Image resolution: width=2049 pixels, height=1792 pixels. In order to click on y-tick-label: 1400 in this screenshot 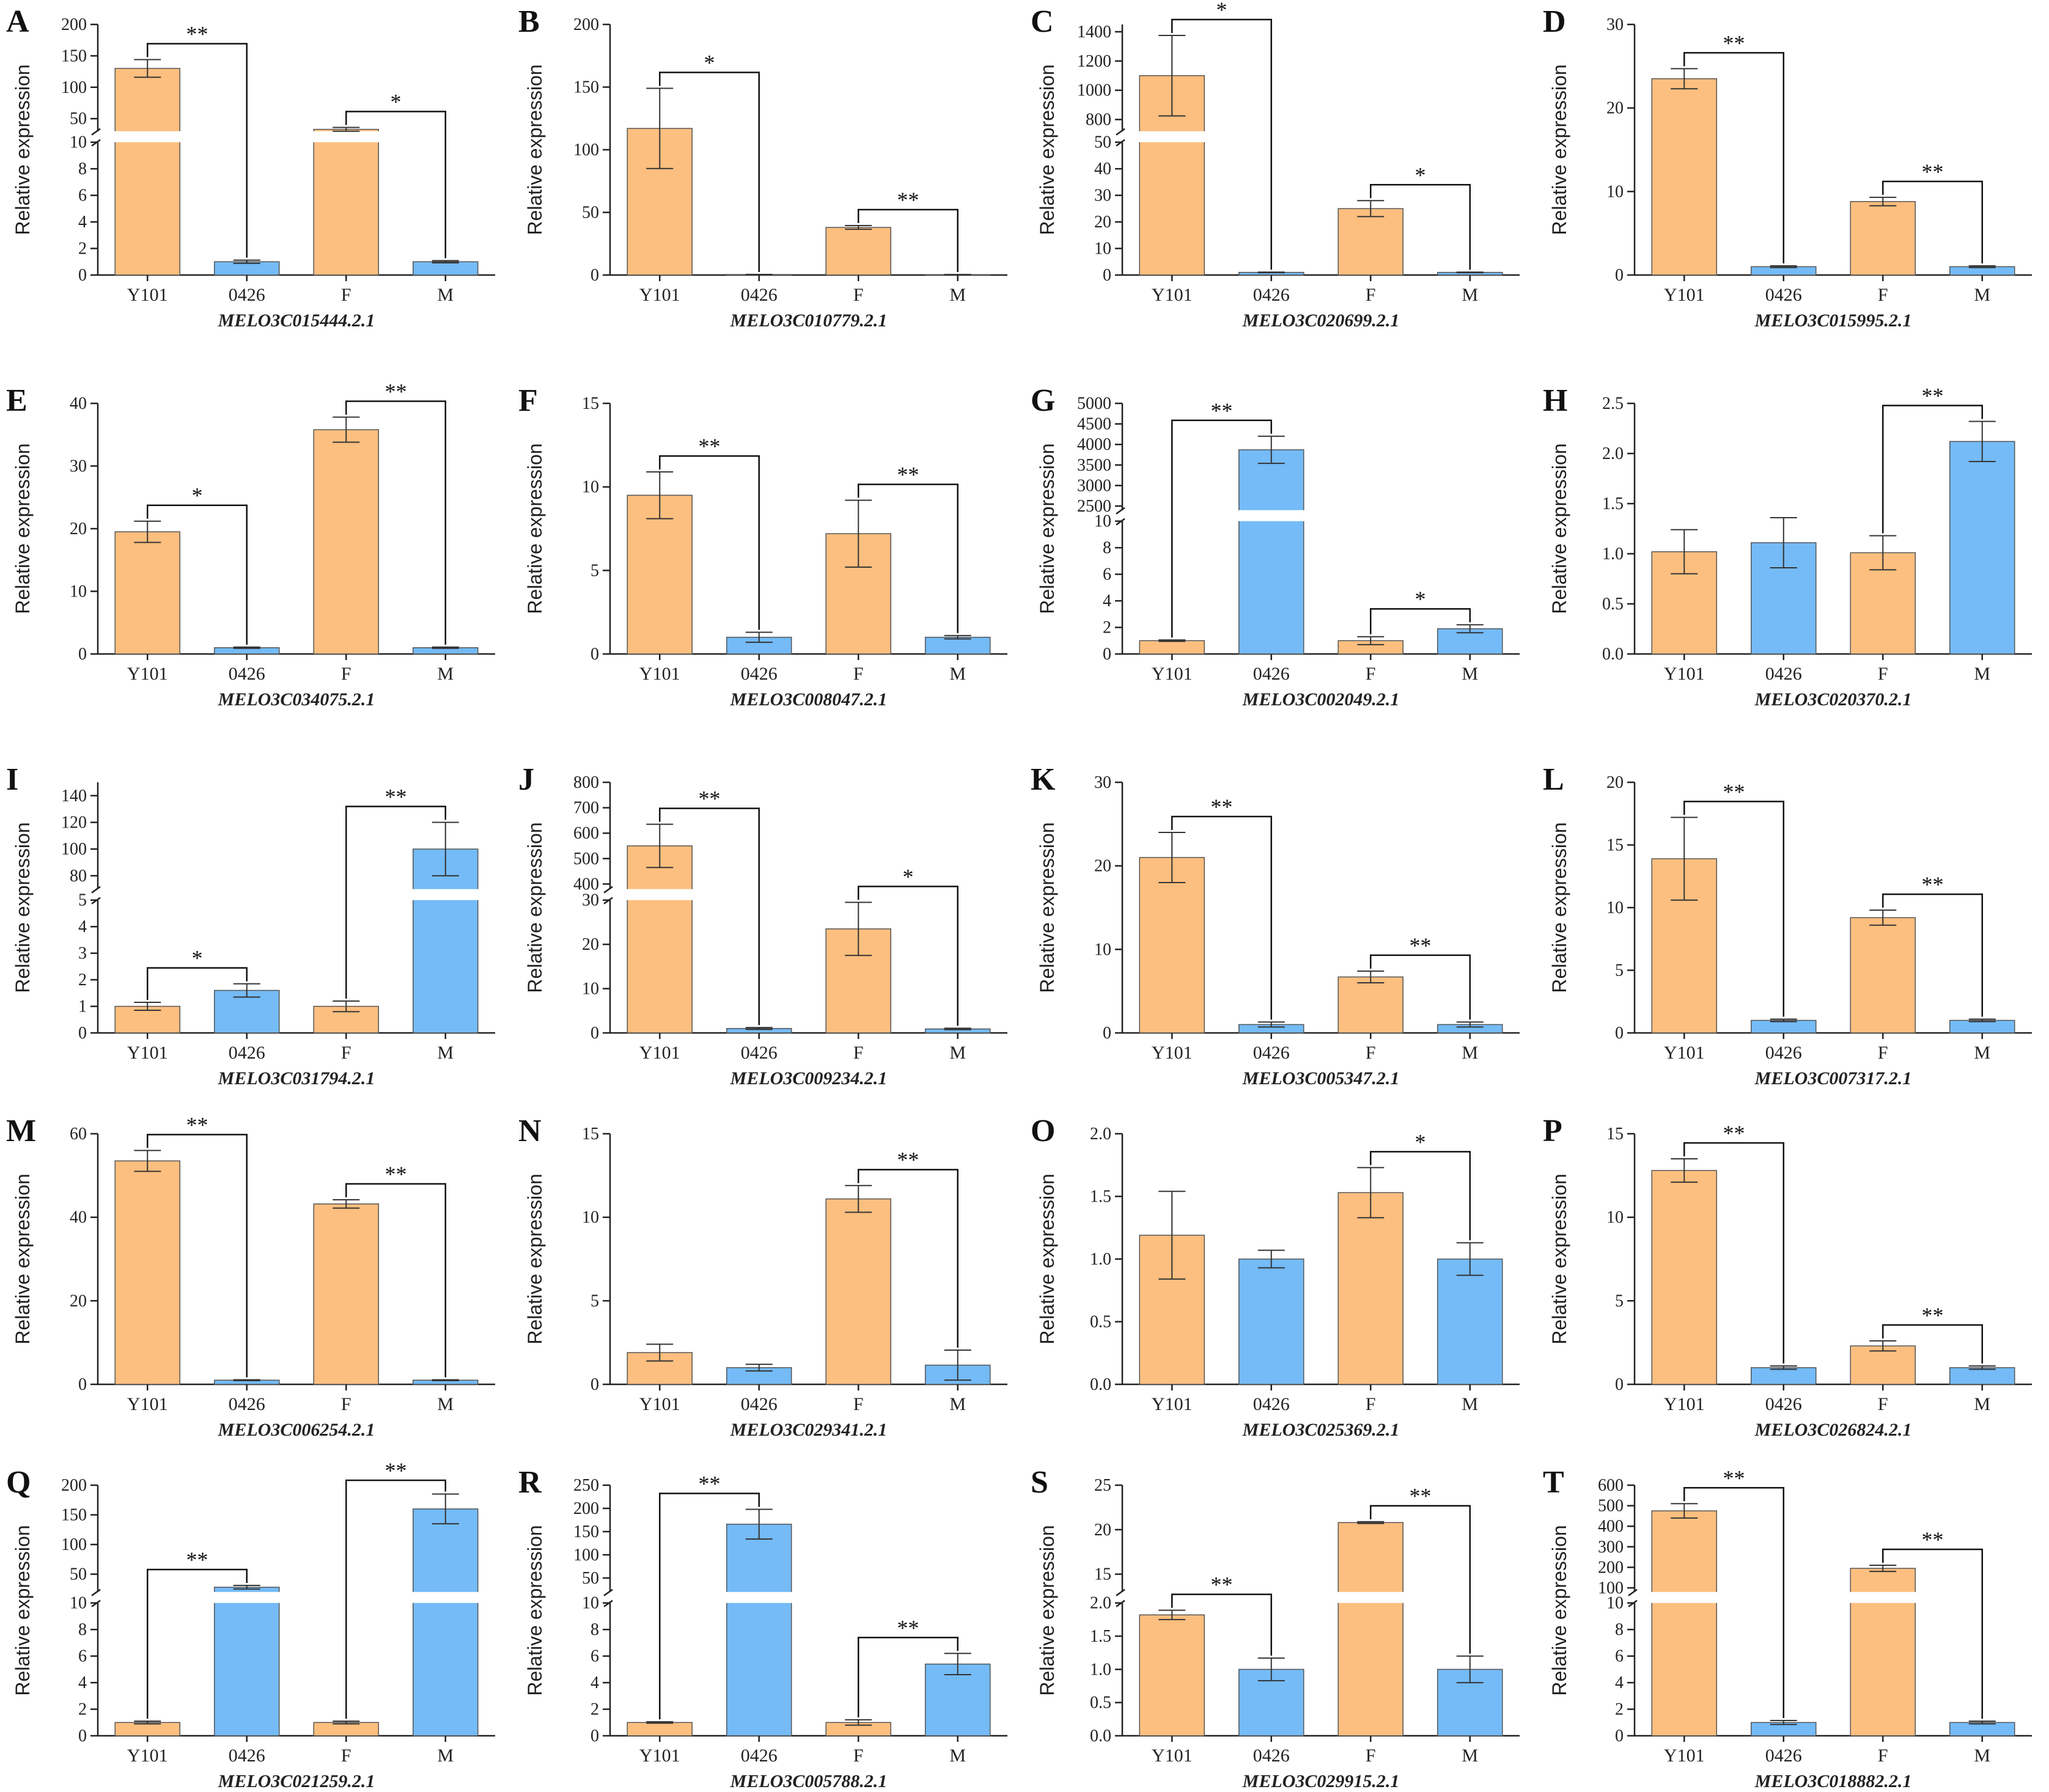, I will do `click(1094, 32)`.